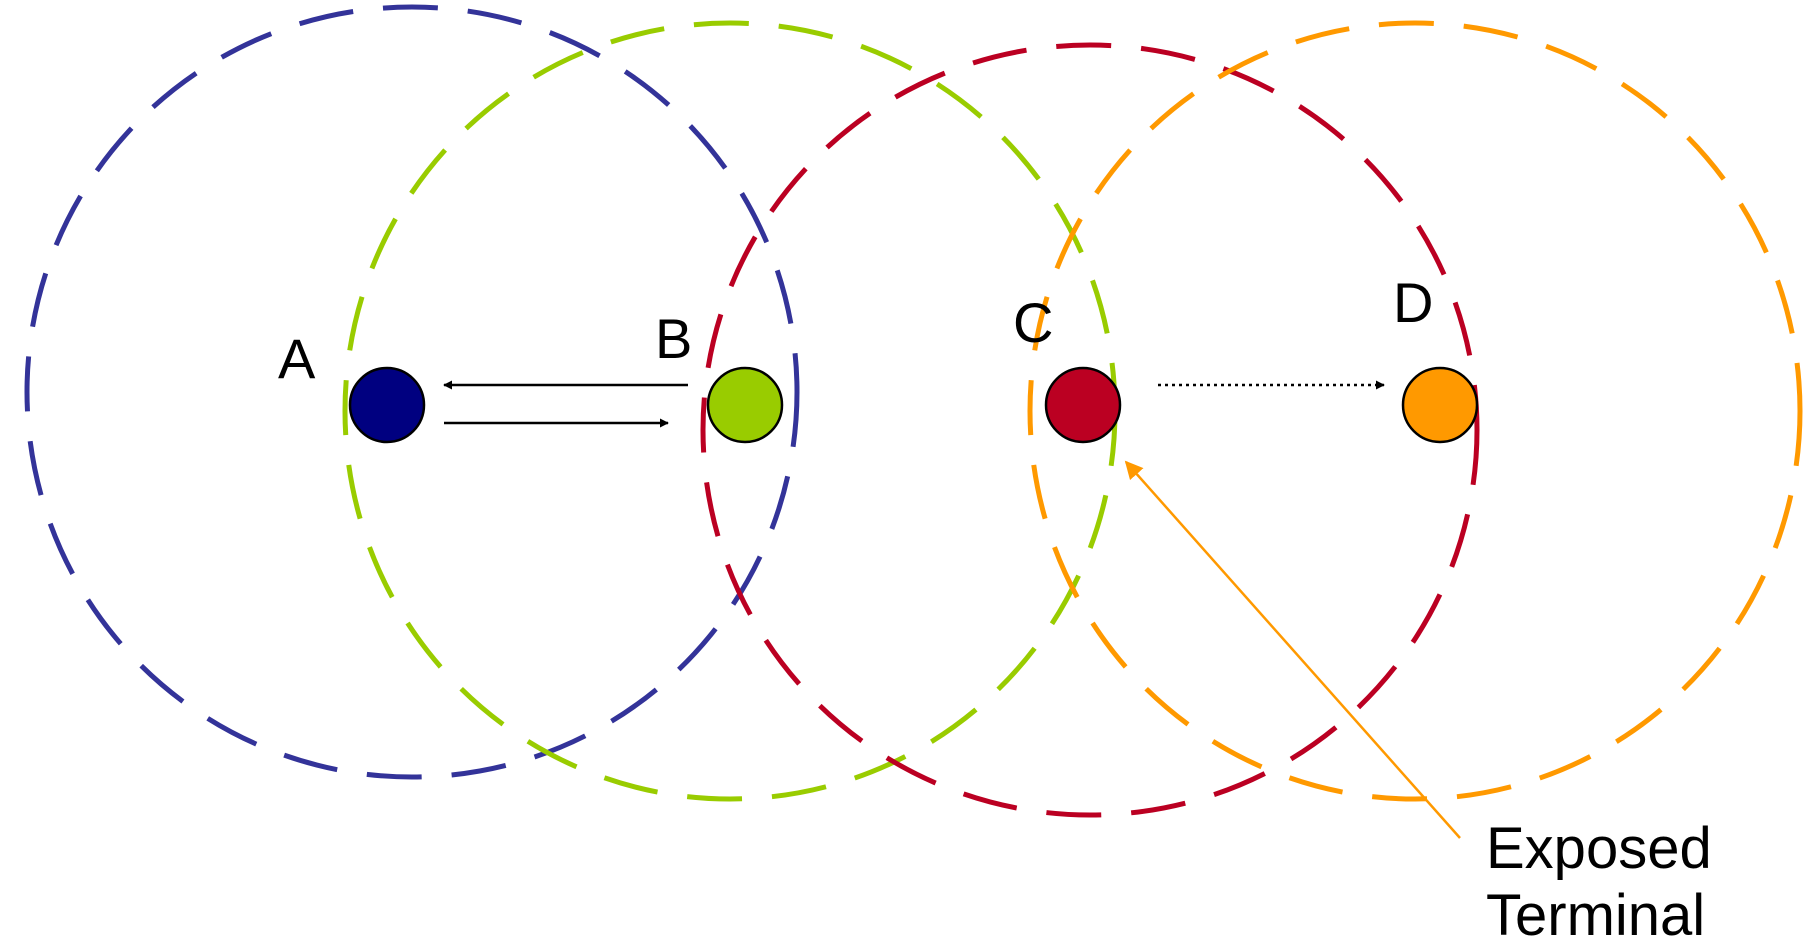  I want to click on node-label-b: B, so click(673, 338).